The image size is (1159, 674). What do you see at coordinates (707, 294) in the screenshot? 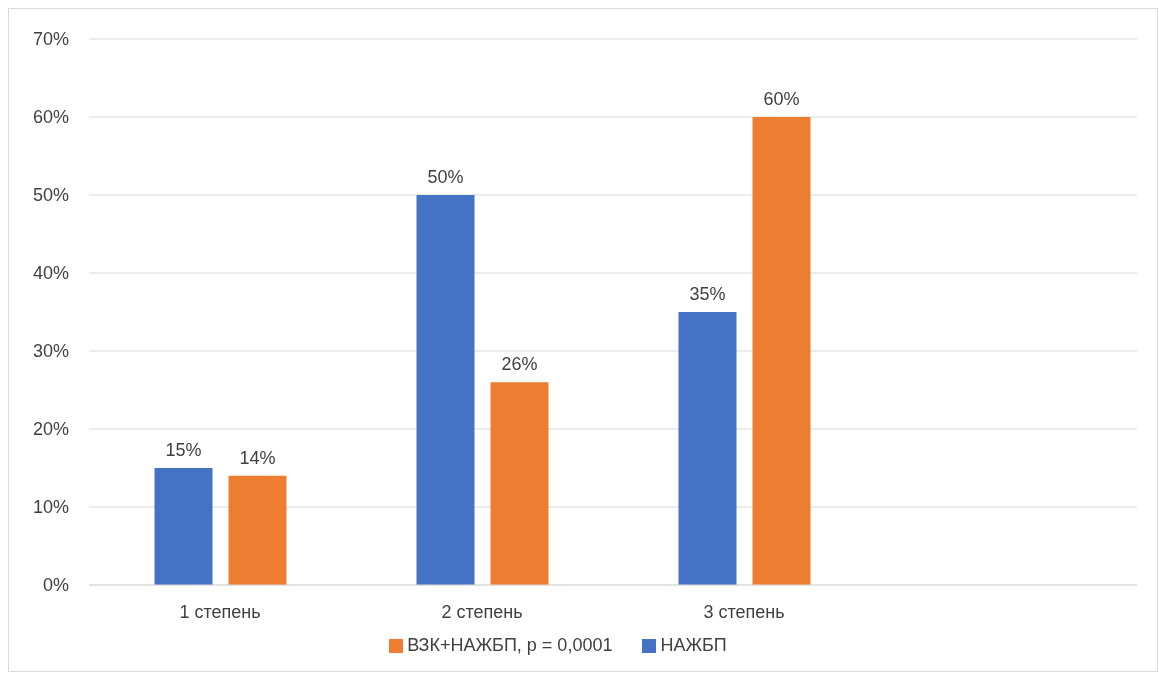
I see `data-label: 35%` at bounding box center [707, 294].